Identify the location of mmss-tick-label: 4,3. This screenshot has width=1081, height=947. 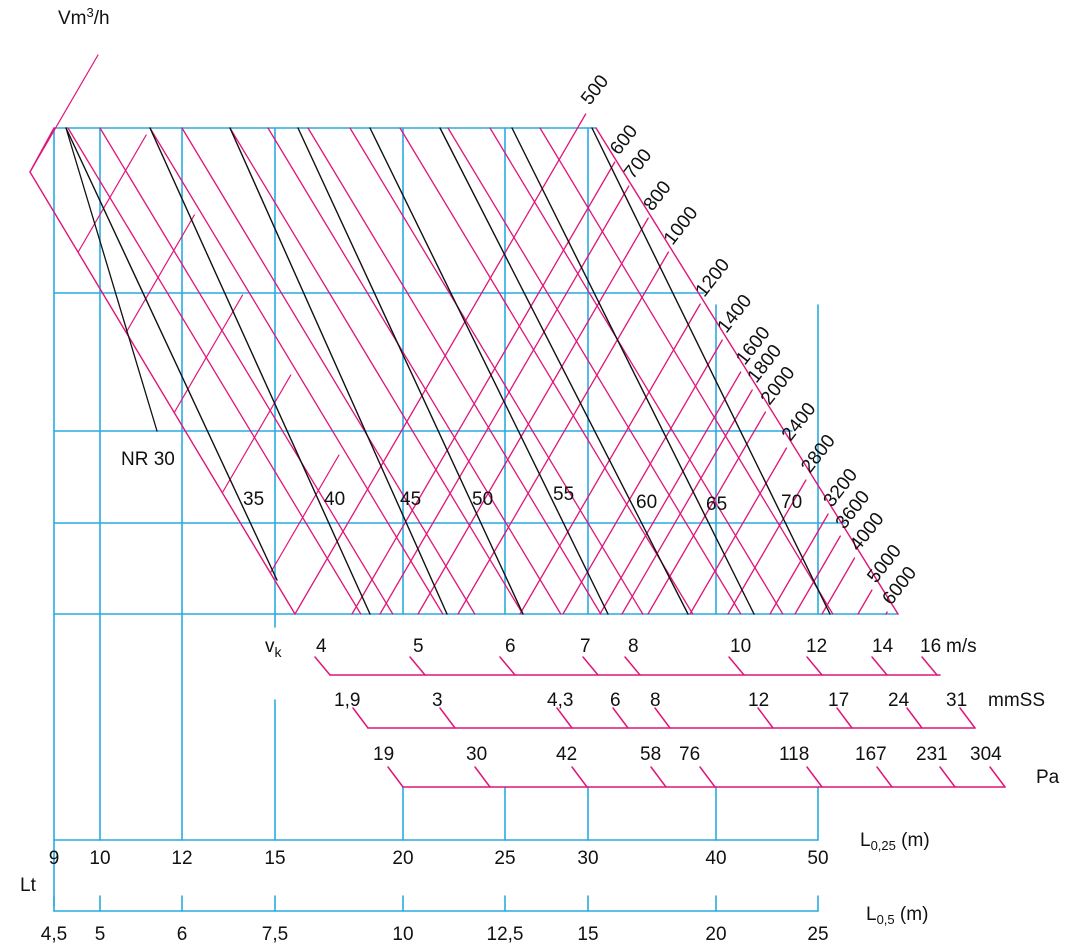
(560, 700).